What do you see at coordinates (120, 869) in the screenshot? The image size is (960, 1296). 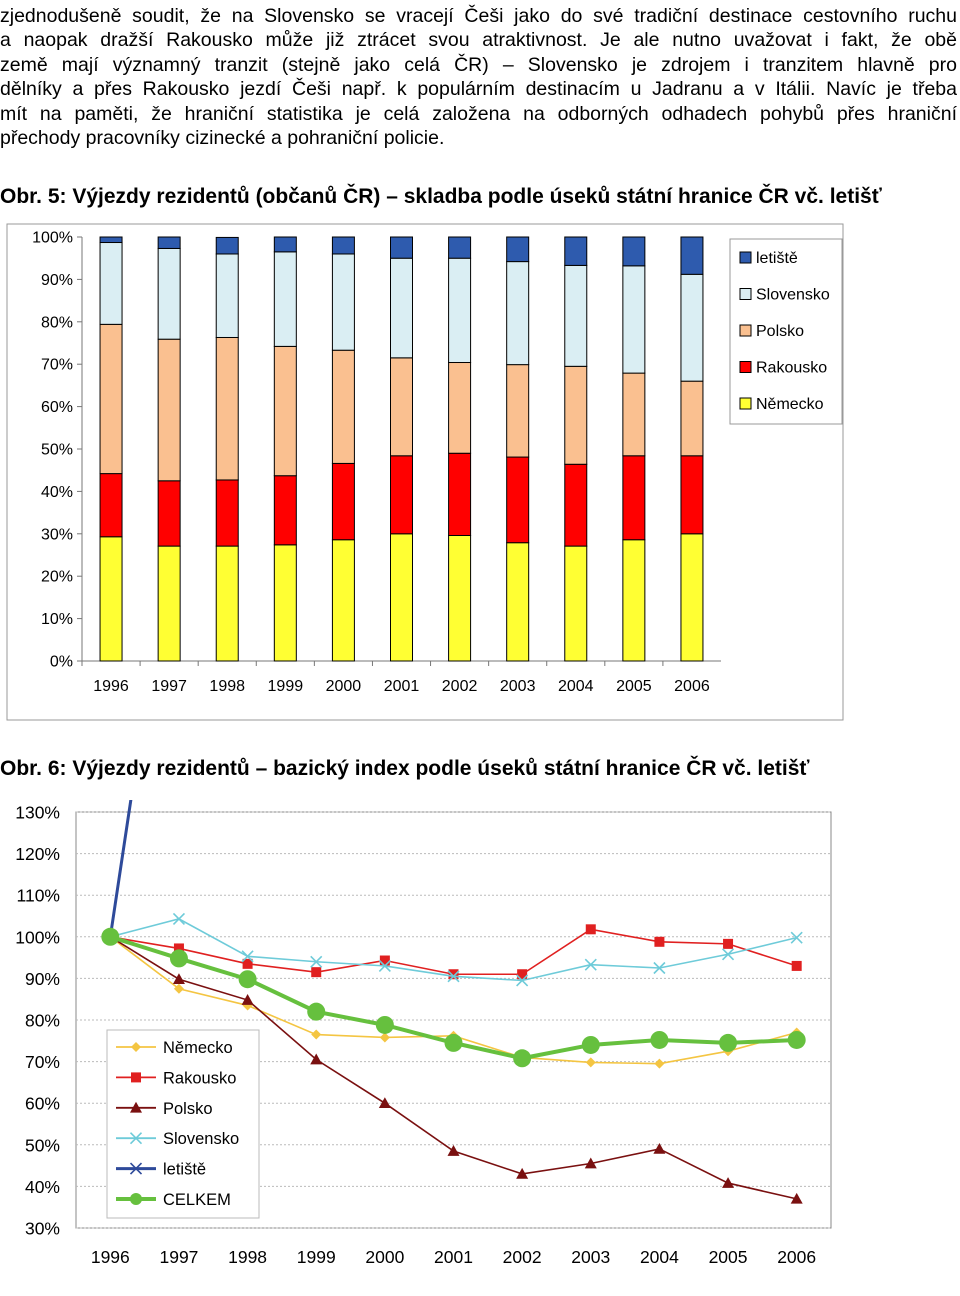 I see `series-line` at bounding box center [120, 869].